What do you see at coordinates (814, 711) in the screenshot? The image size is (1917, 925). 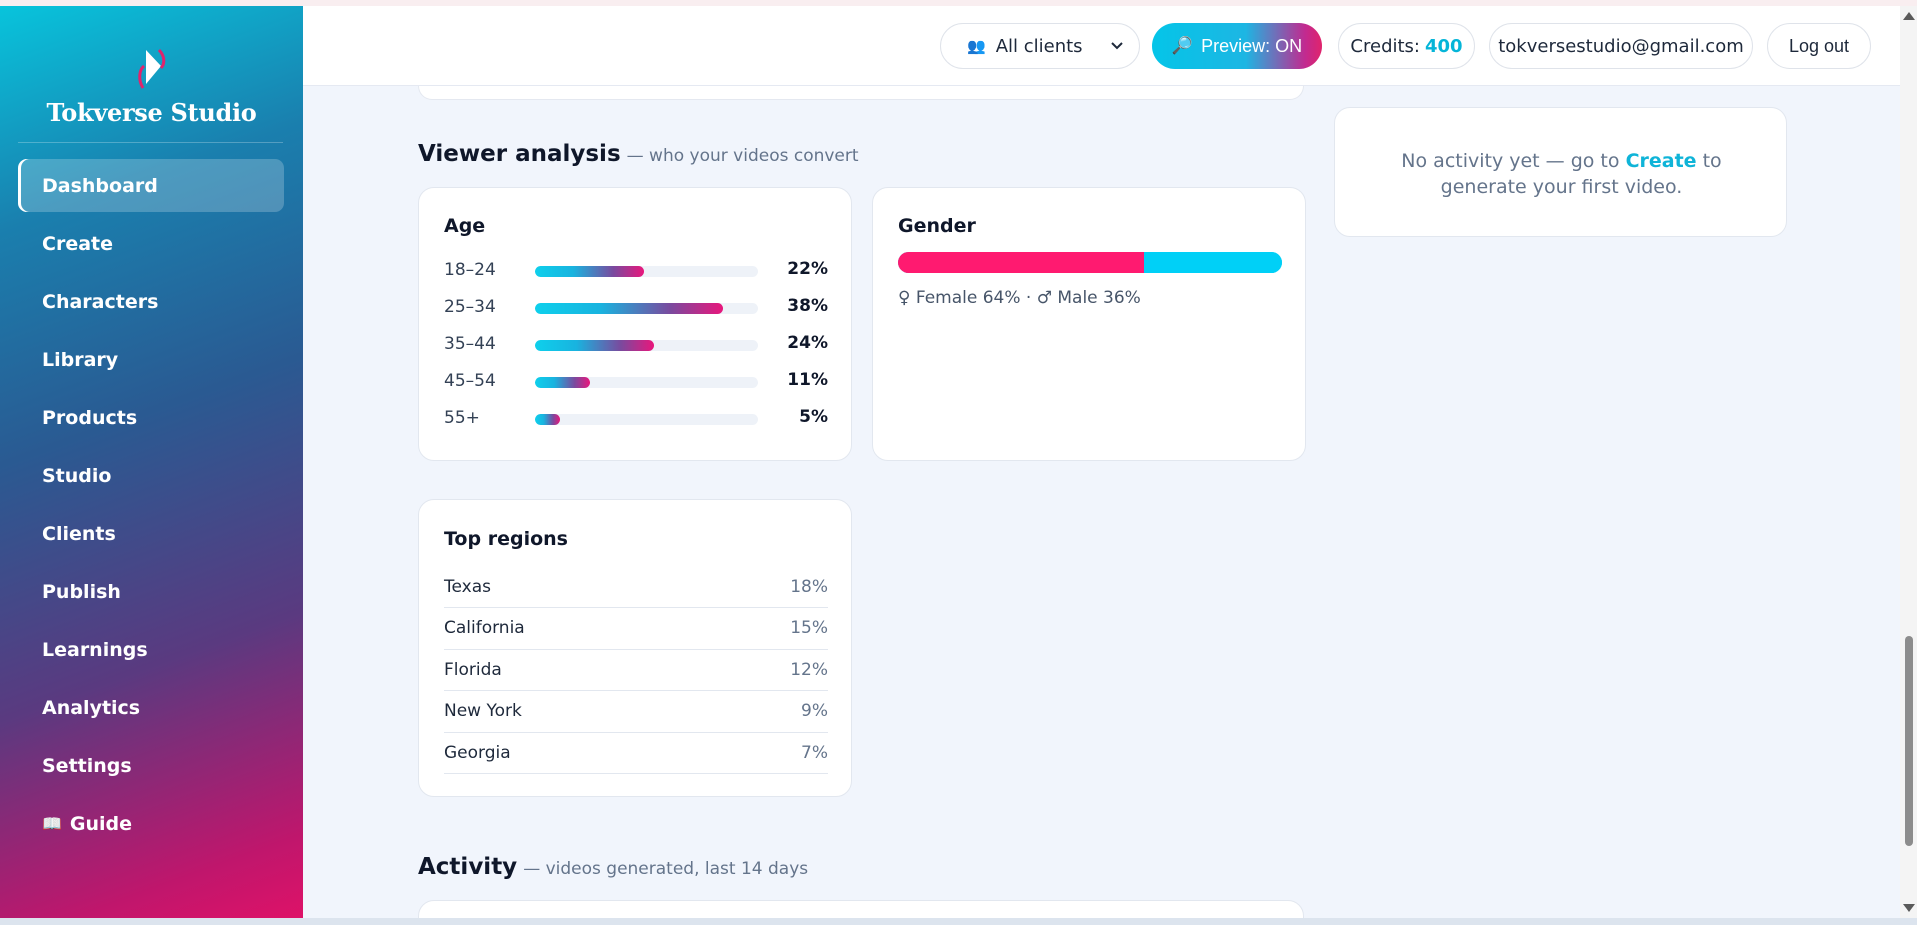 I see `region-value: 9%` at bounding box center [814, 711].